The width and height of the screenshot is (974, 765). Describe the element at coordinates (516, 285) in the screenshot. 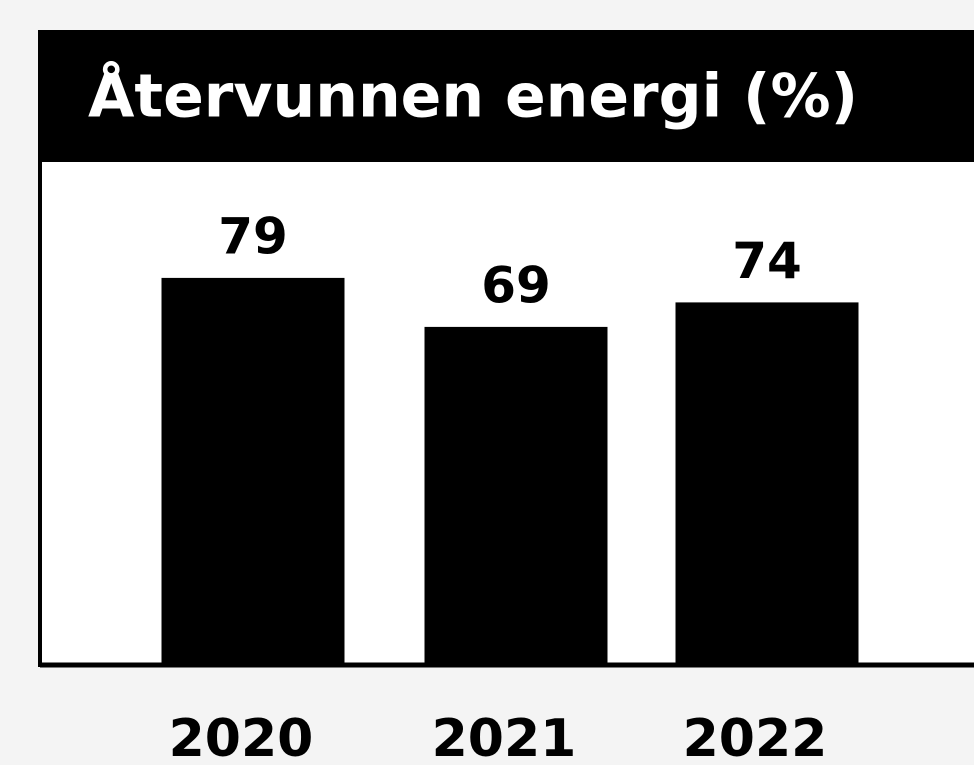

I see `value-label: 69` at that location.